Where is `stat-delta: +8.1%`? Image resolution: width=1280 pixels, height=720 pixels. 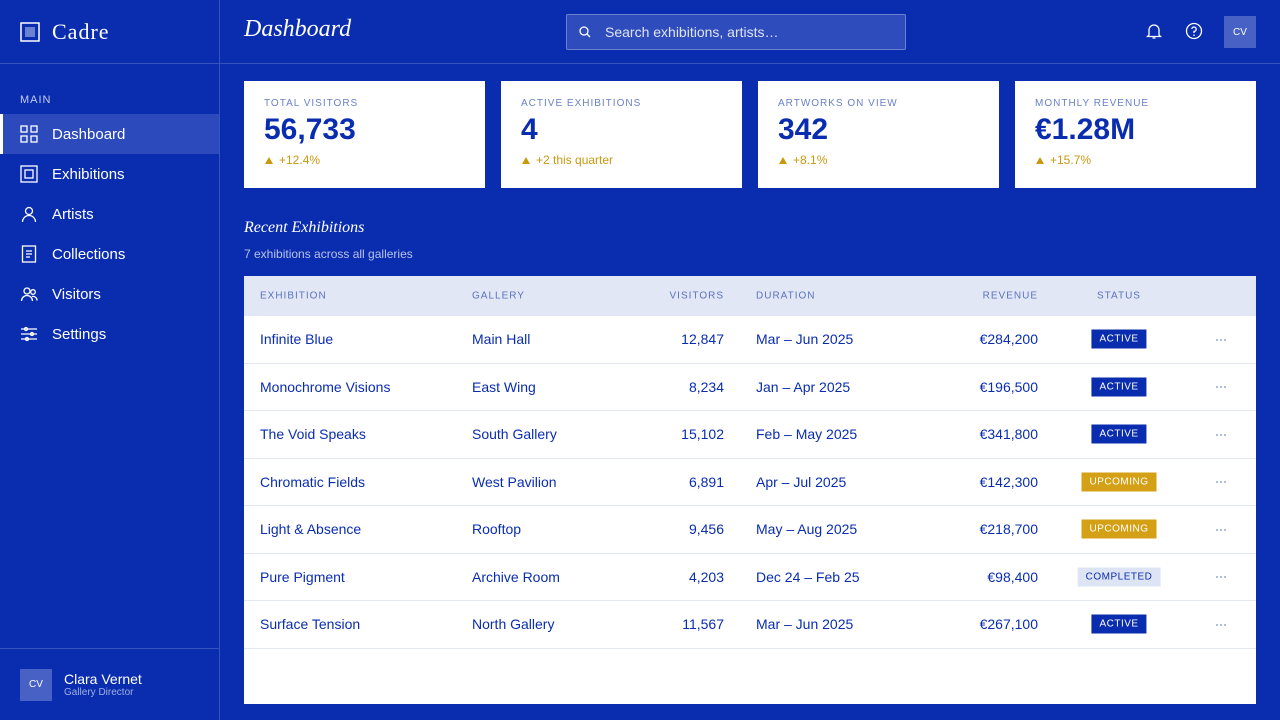 stat-delta: +8.1% is located at coordinates (878, 160).